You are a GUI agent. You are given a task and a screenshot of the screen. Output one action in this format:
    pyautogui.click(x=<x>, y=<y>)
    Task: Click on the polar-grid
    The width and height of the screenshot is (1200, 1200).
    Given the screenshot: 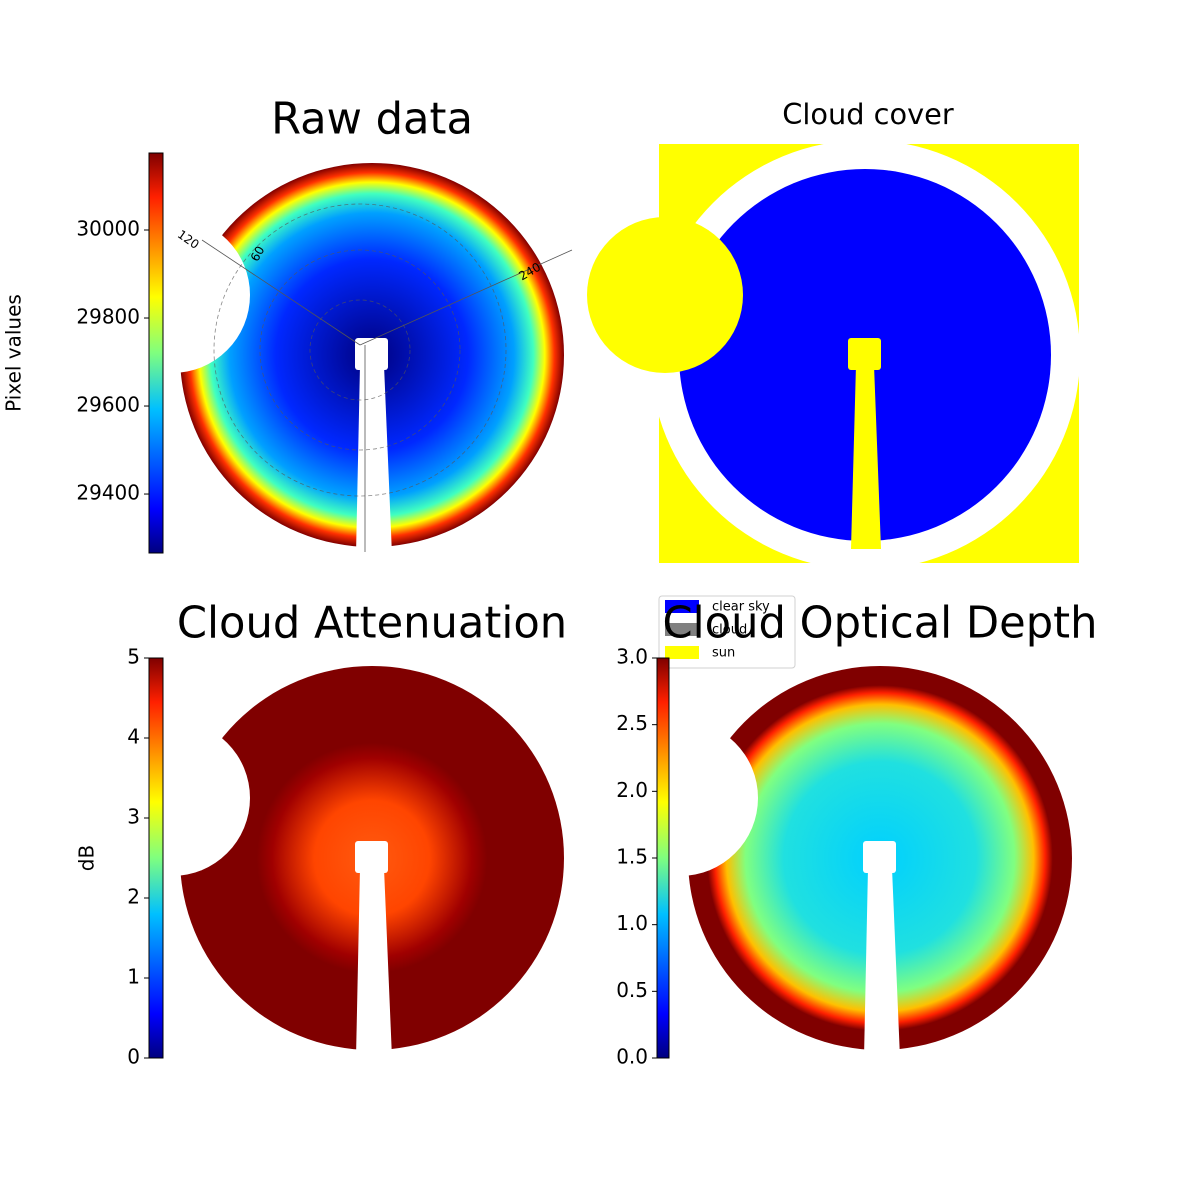 What is the action you would take?
    pyautogui.click(x=360, y=350)
    